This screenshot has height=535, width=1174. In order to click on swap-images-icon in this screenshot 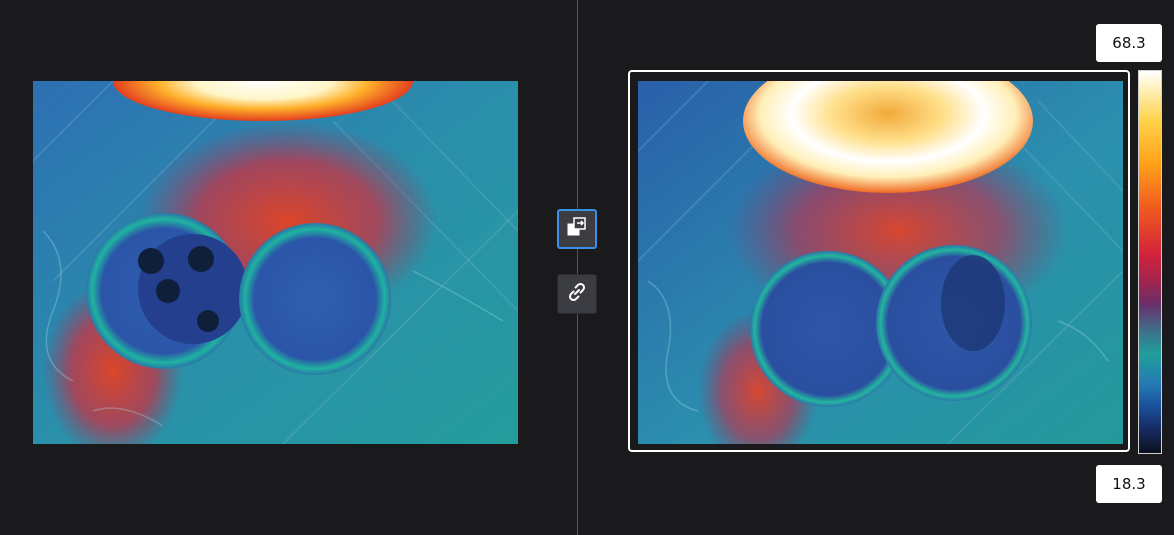, I will do `click(577, 229)`.